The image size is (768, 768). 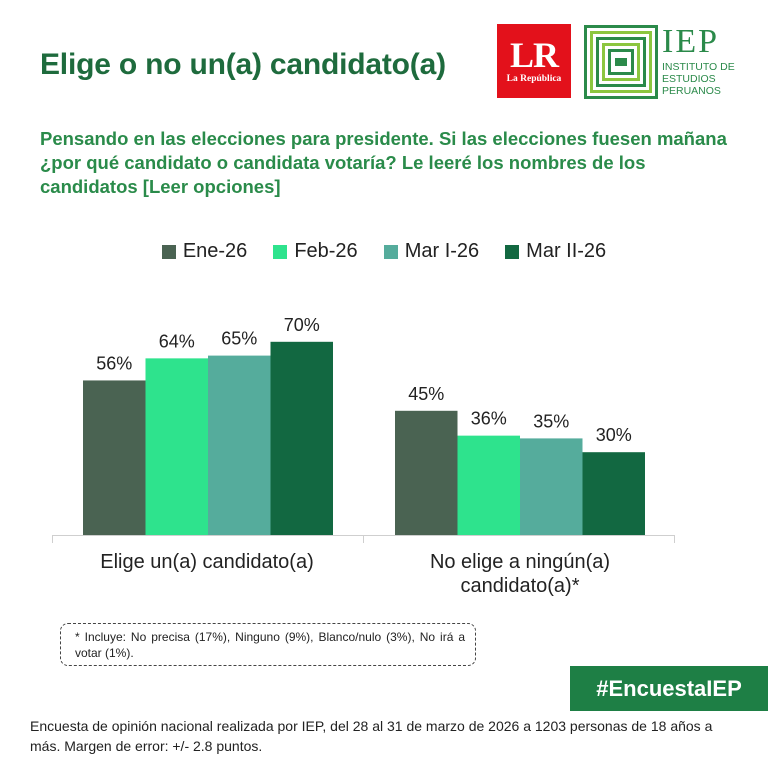 What do you see at coordinates (614, 435) in the screenshot?
I see `bar-value-label: 30%` at bounding box center [614, 435].